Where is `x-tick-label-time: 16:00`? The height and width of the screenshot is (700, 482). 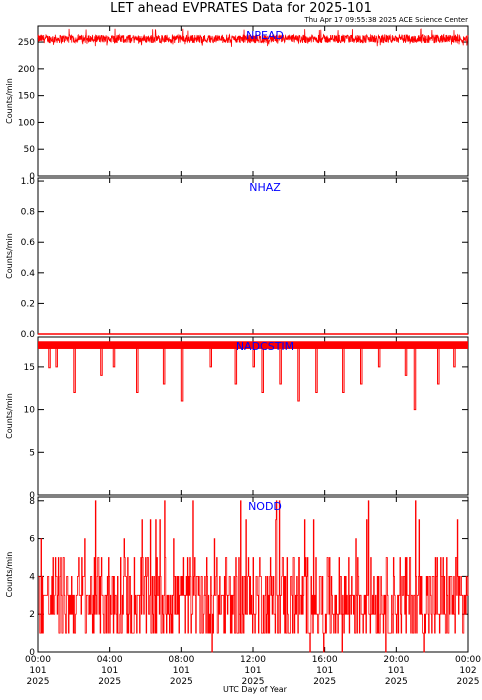
x-tick-label-time: 16:00 is located at coordinates (325, 660).